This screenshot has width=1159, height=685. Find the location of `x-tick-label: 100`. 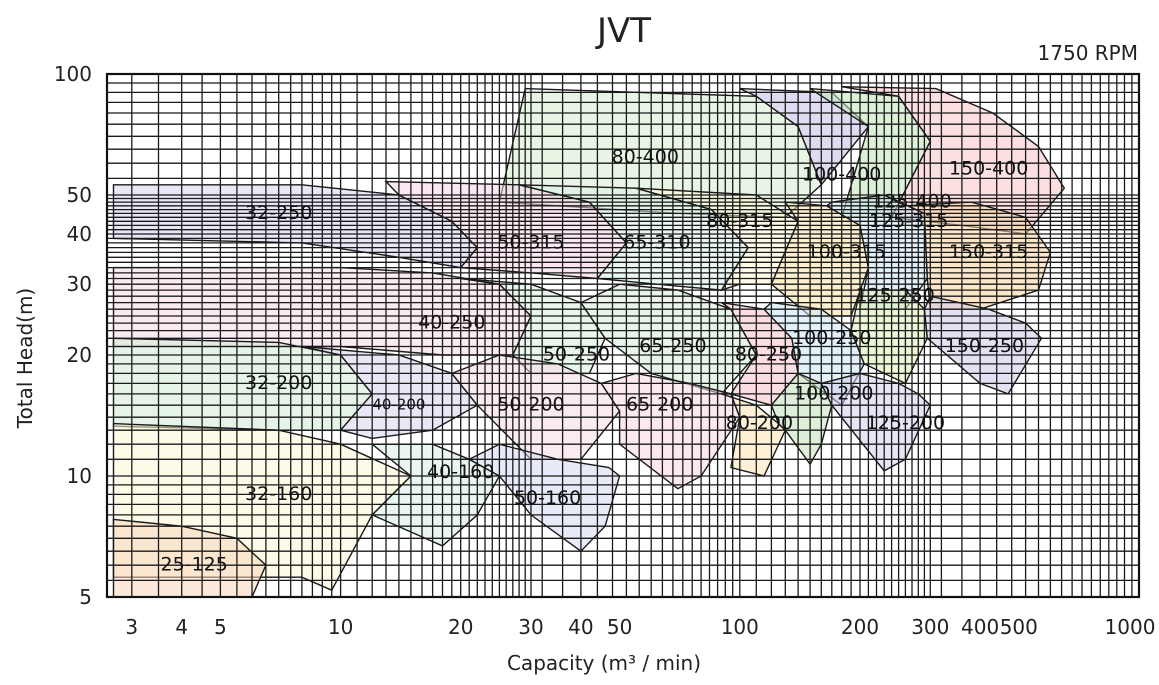

x-tick-label: 100 is located at coordinates (740, 627).